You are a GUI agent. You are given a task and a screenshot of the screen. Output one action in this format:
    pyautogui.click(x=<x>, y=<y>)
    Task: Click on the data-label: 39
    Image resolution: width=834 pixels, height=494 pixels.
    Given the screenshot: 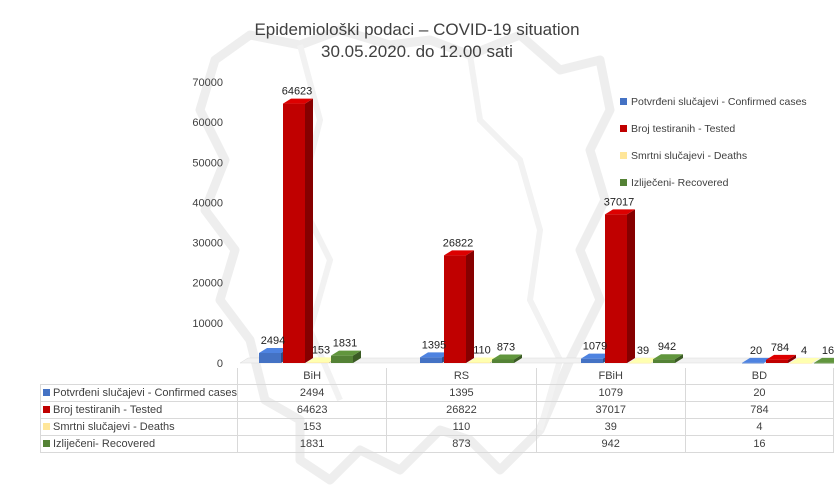 What is the action you would take?
    pyautogui.click(x=643, y=351)
    